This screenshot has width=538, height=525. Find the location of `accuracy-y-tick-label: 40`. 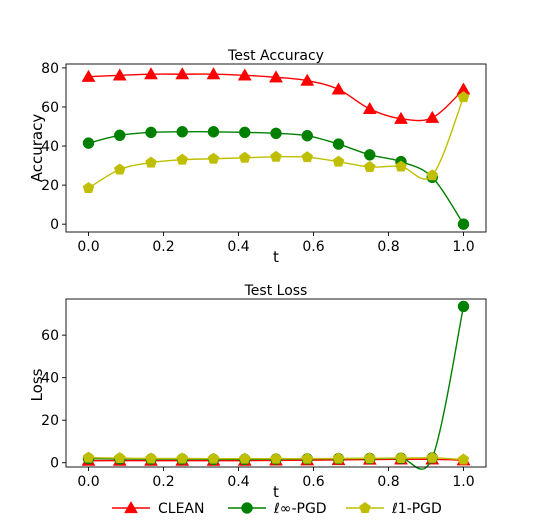

accuracy-y-tick-label: 40 is located at coordinates (50, 147).